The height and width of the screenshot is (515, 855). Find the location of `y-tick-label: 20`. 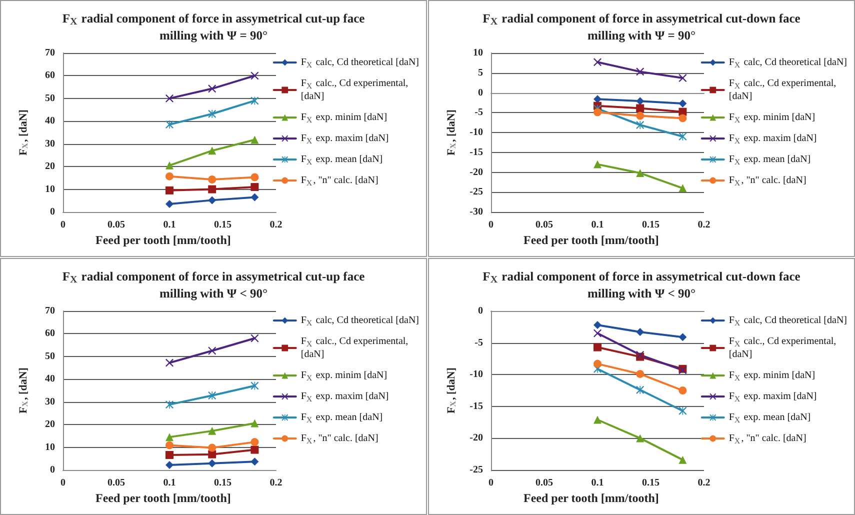

y-tick-label: 20 is located at coordinates (50, 166).